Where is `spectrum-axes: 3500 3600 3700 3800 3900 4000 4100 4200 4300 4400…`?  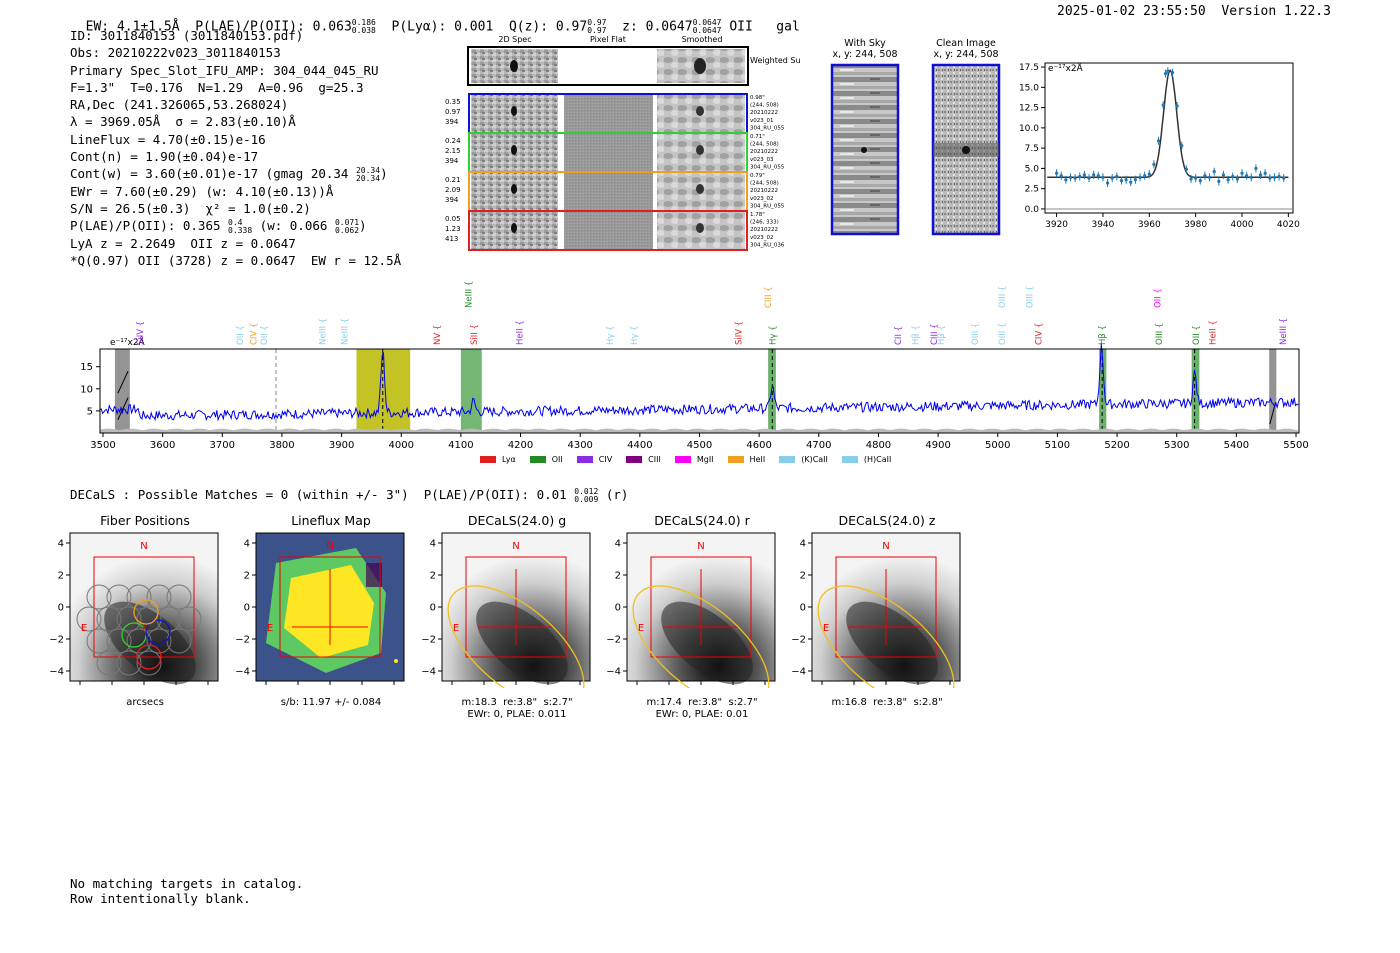 spectrum-axes: 3500 3600 3700 3800 3900 4000 4100 4200 4300 4400… is located at coordinates (694, 406).